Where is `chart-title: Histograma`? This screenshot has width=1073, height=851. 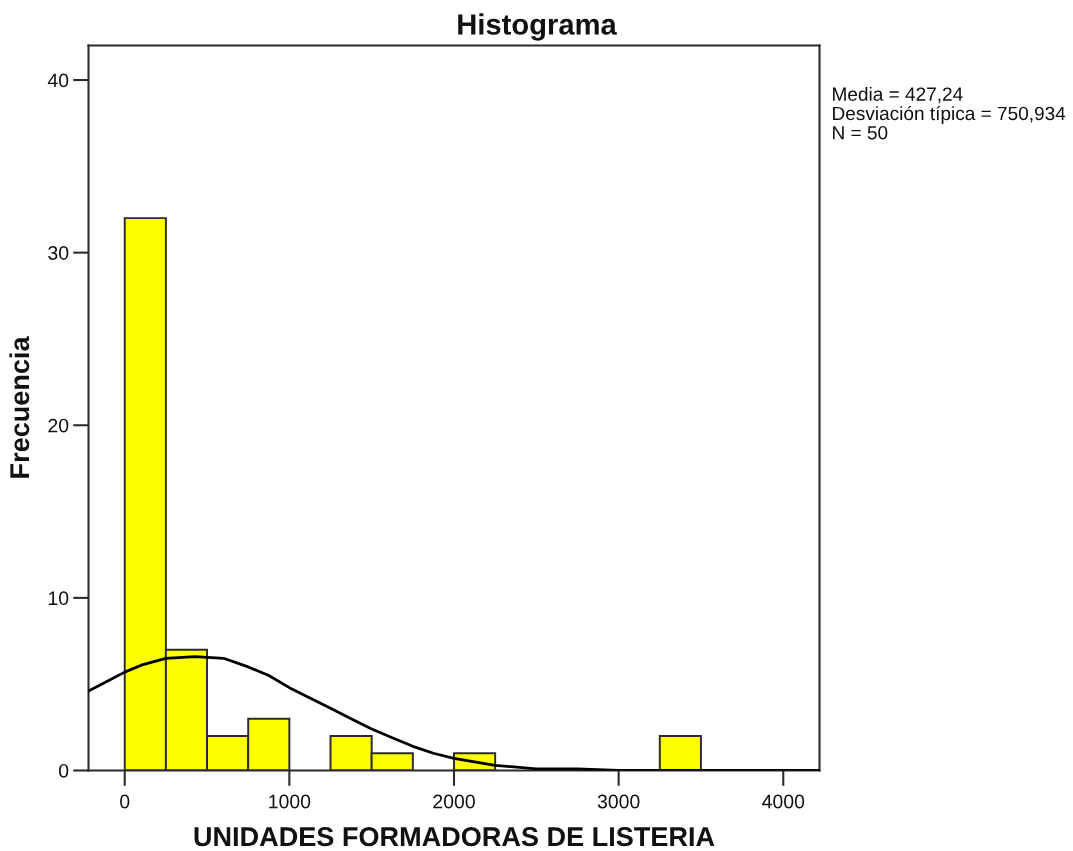
chart-title: Histograma is located at coordinates (537, 27).